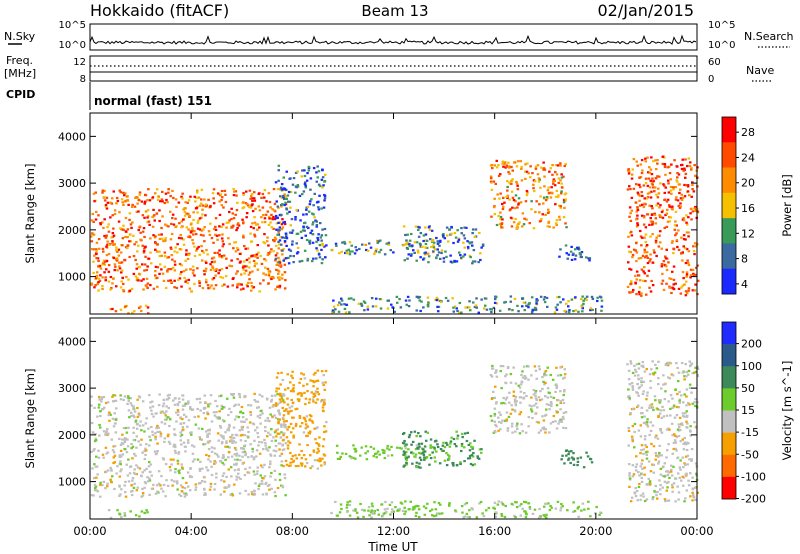 Image resolution: width=800 pixels, height=554 pixels. I want to click on nsky-frame, so click(393, 37).